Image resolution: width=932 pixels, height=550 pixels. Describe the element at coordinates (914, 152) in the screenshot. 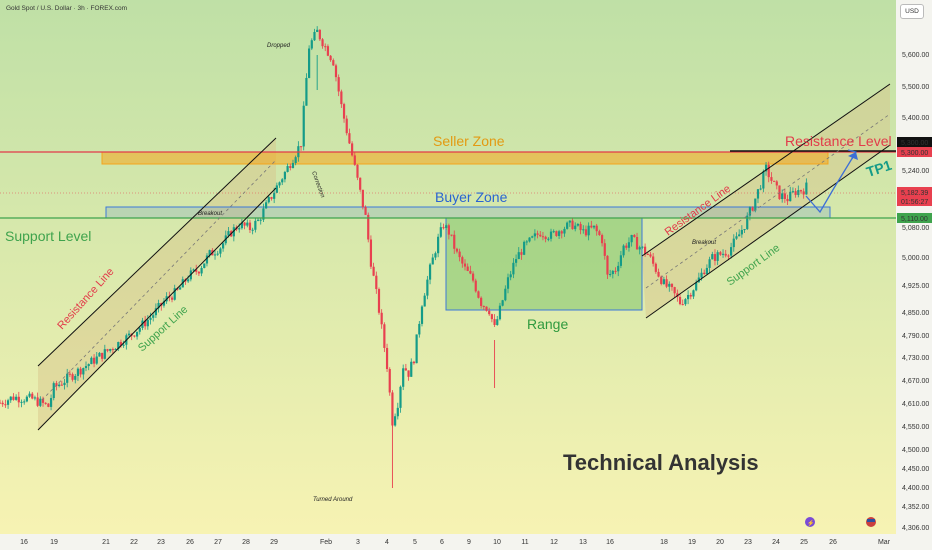

I see `resistance-dup-tag-bg` at that location.